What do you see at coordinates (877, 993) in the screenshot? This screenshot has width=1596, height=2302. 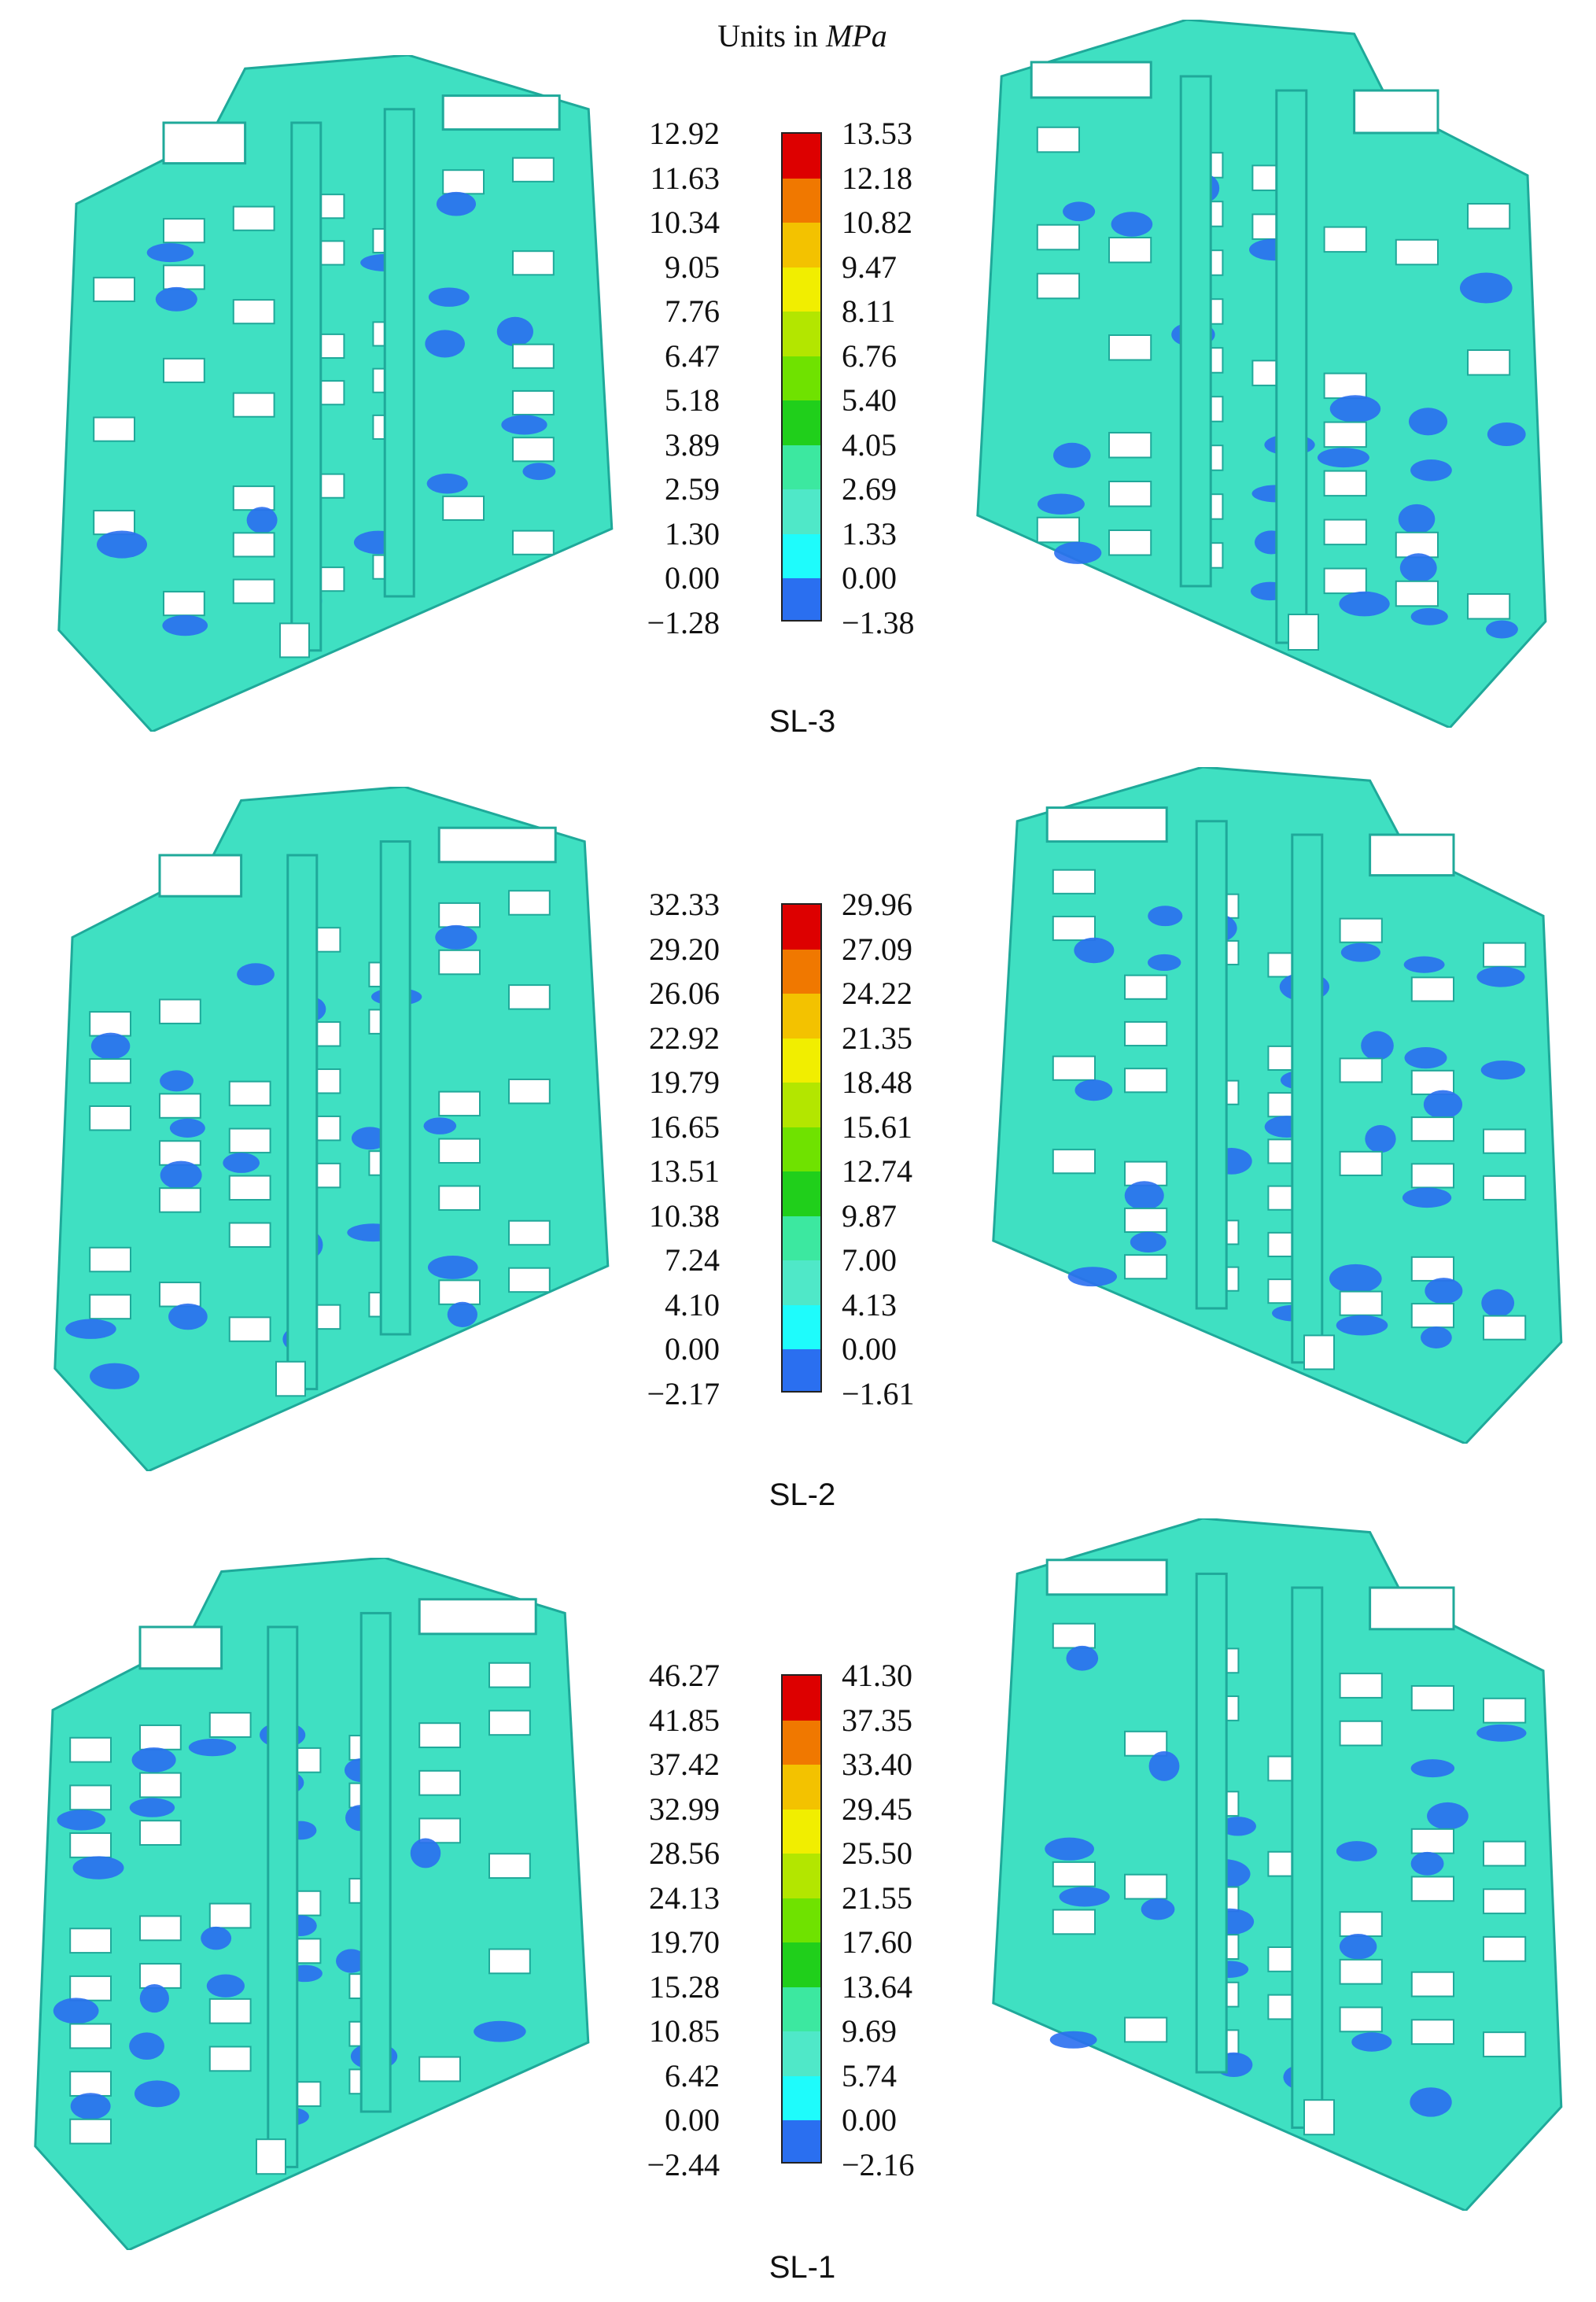 I see `colorbar-tick-right: 24.22` at bounding box center [877, 993].